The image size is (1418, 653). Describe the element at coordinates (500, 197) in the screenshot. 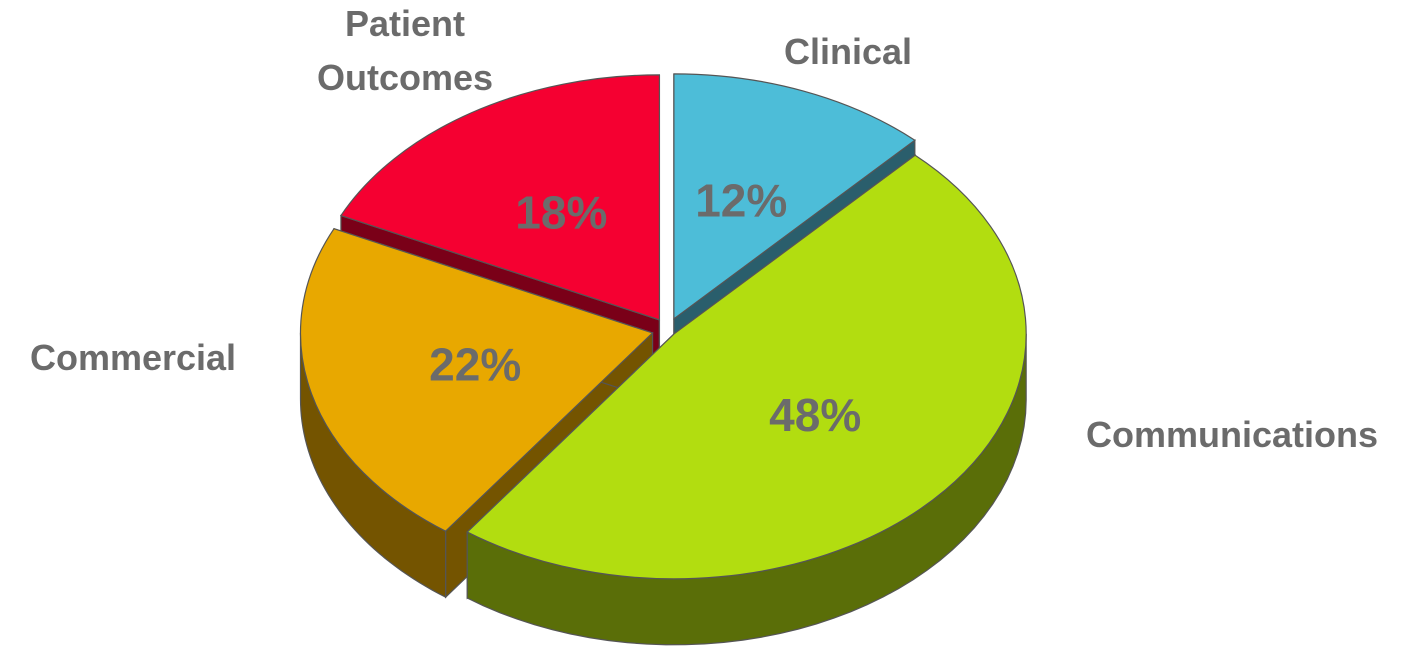

I see `pie-slice-patient-outcomes` at that location.